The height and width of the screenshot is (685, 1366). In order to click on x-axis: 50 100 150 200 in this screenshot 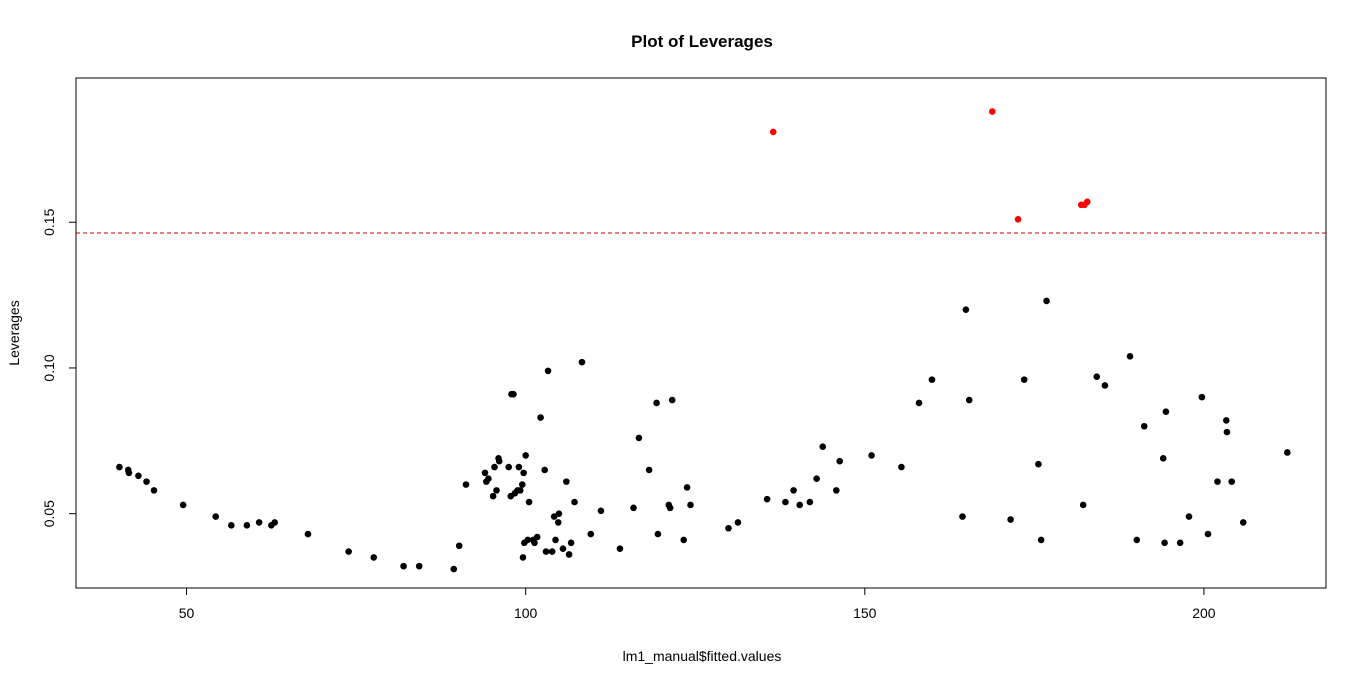, I will do `click(697, 604)`.